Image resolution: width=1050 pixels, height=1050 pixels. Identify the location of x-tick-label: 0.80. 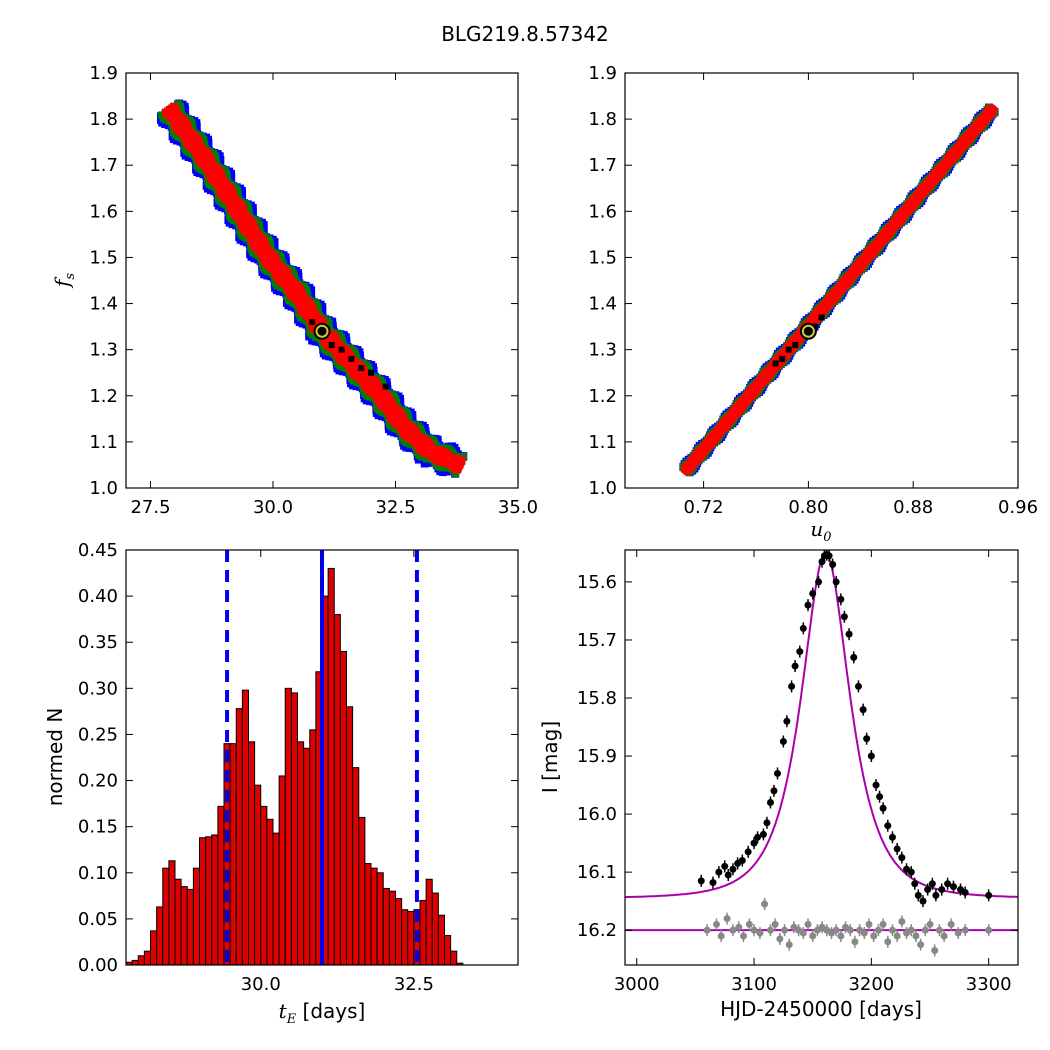
(808, 507).